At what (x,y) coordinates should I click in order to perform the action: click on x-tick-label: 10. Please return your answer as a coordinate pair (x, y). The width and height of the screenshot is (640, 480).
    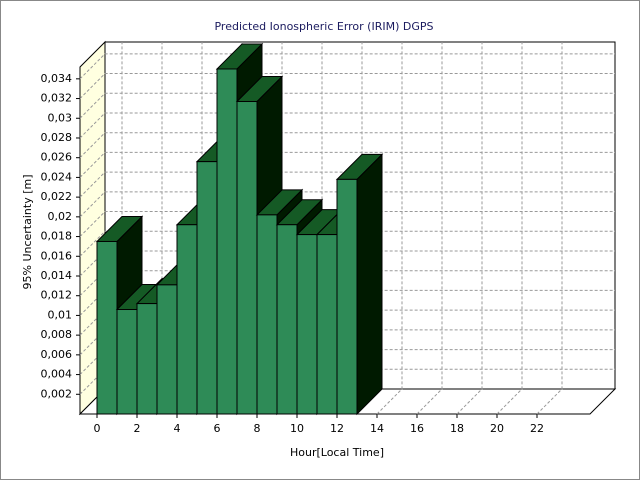
    Looking at the image, I should click on (297, 428).